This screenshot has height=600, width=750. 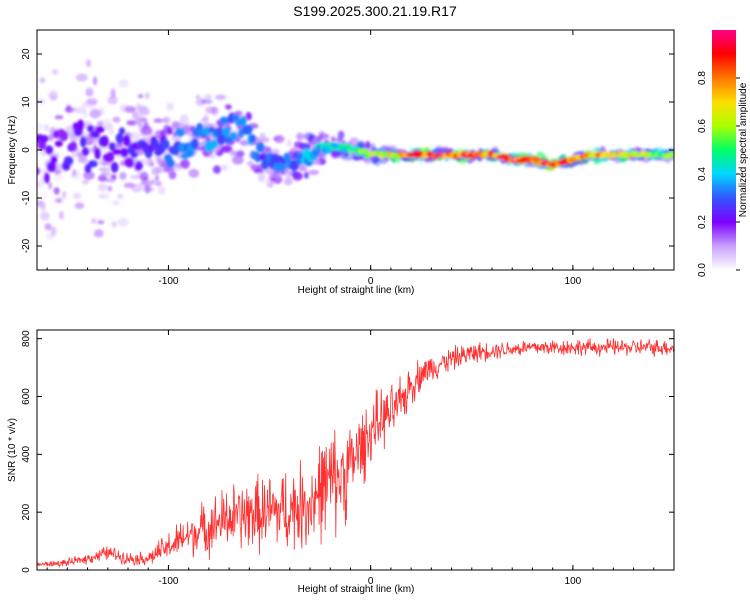 What do you see at coordinates (702, 126) in the screenshot?
I see `colorbar-tick-label: 0.6` at bounding box center [702, 126].